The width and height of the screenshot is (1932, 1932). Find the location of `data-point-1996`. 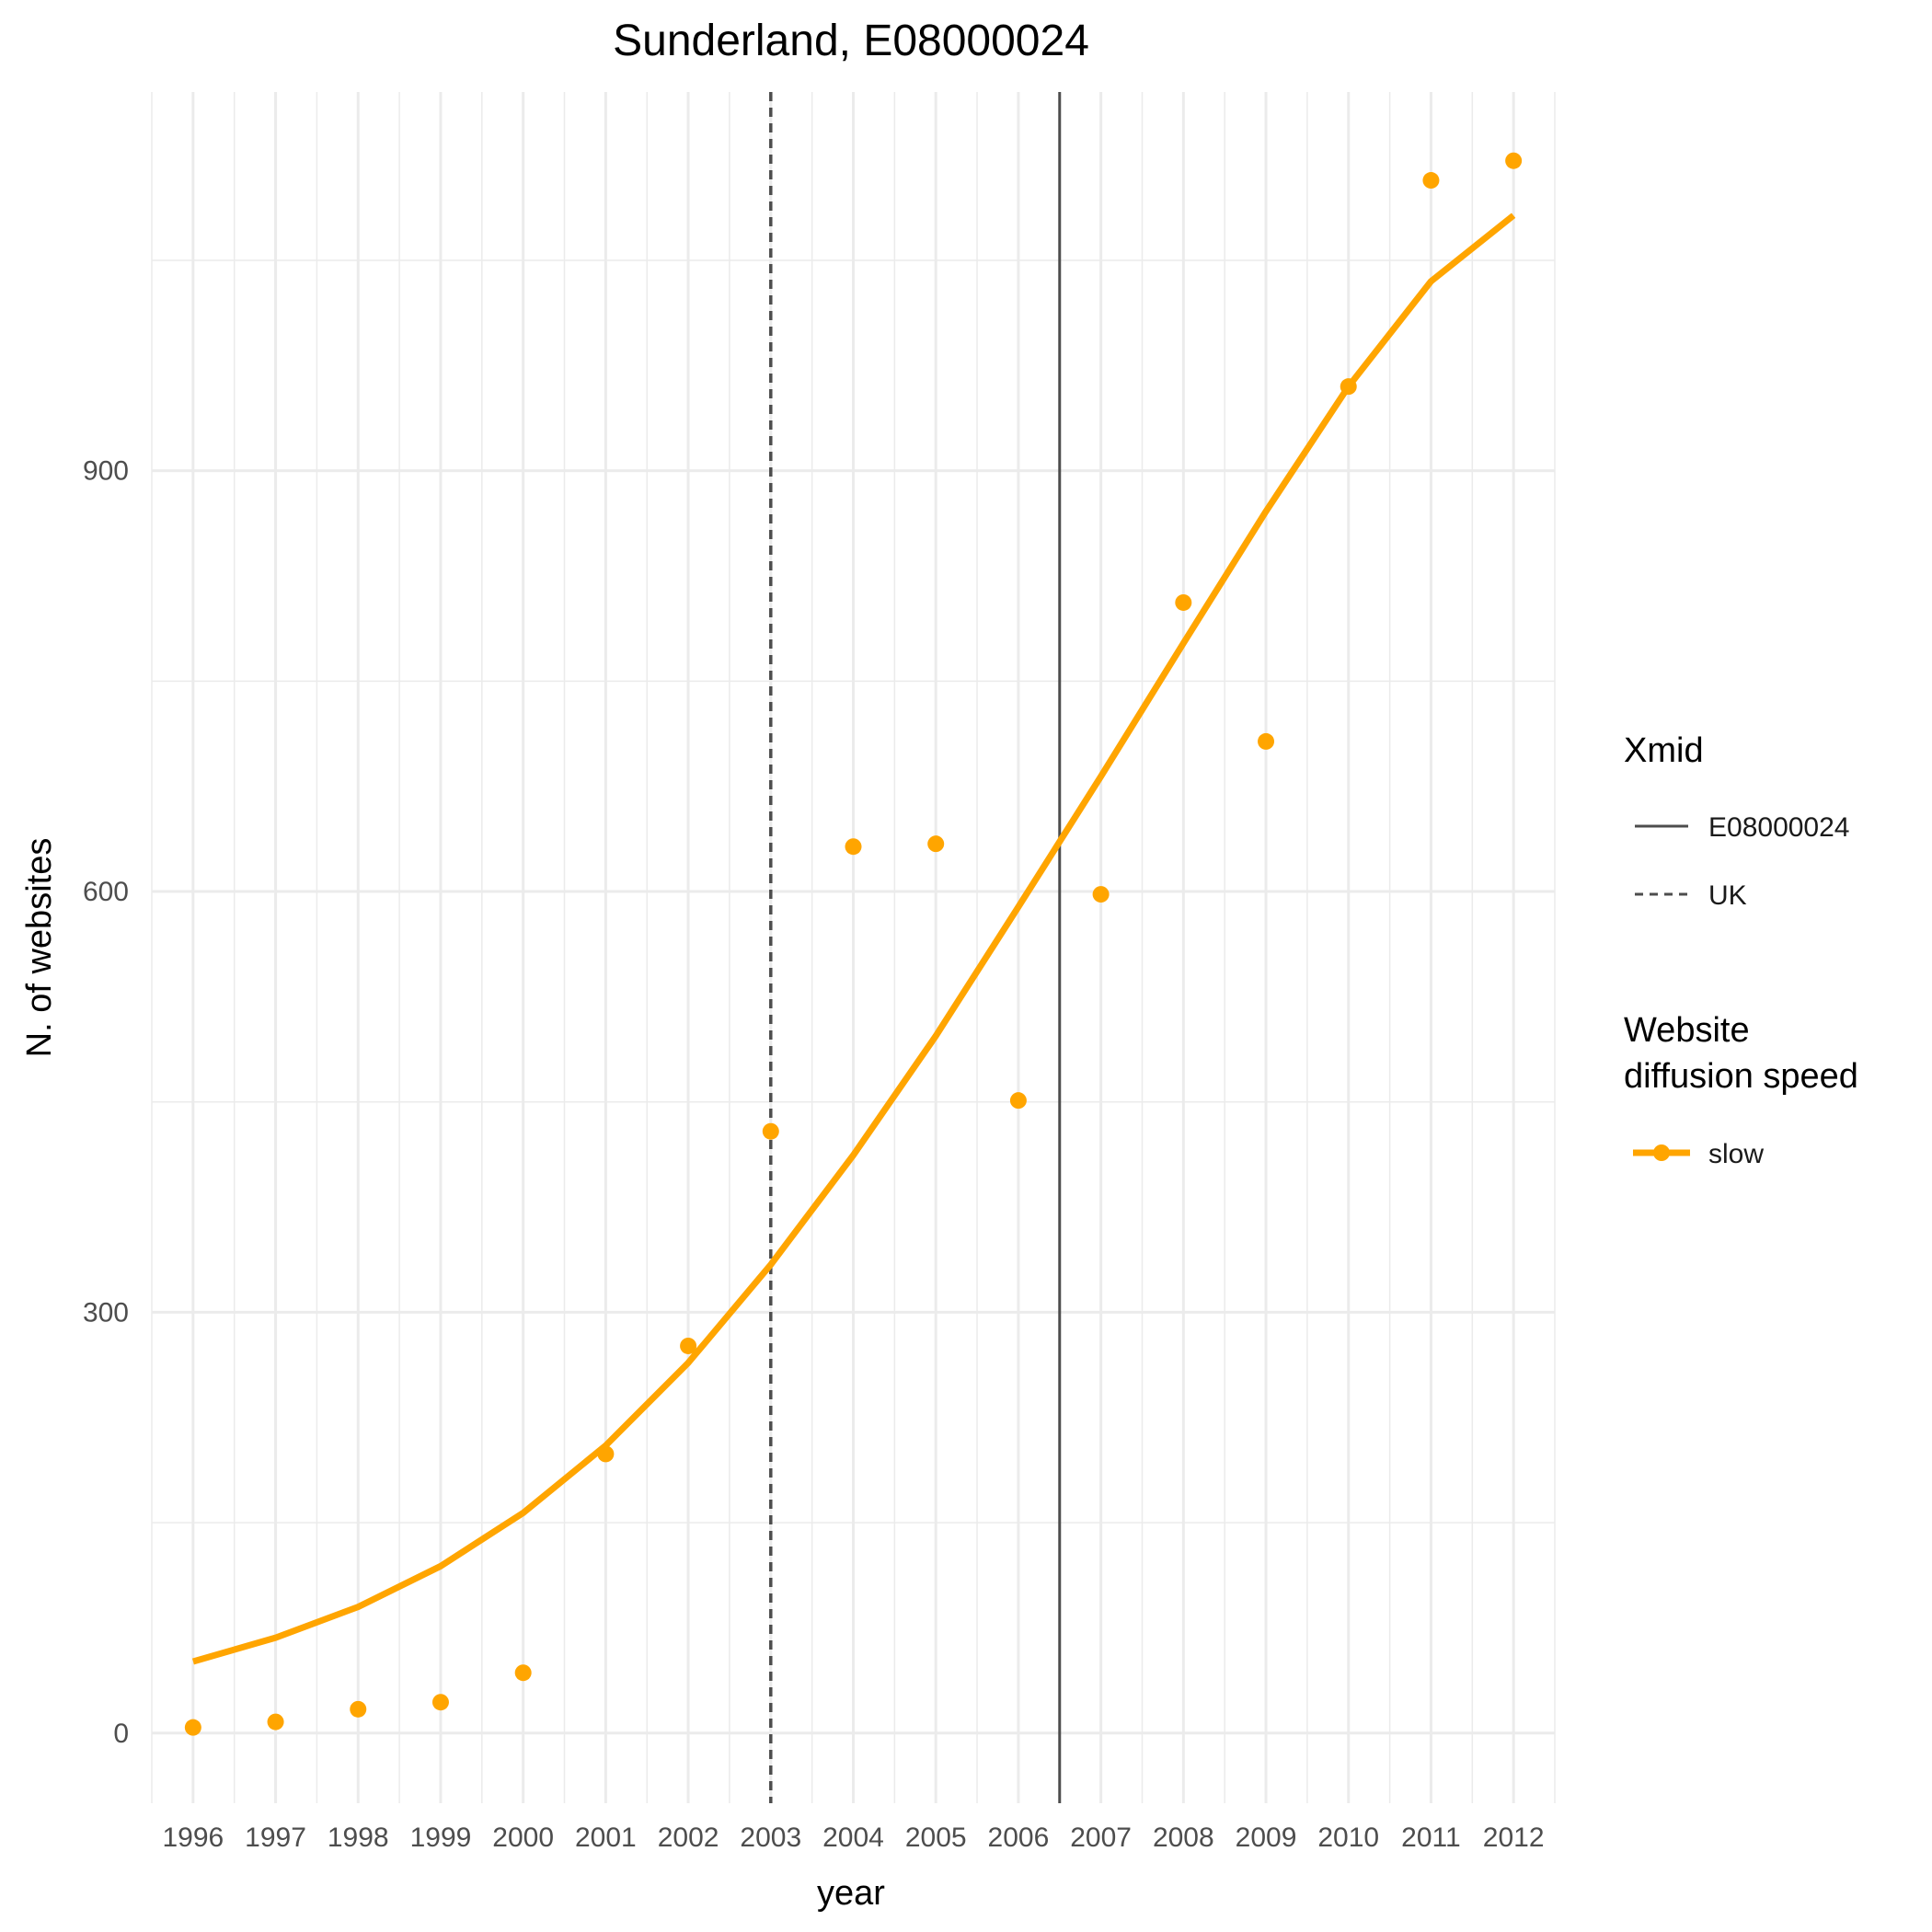

data-point-1996 is located at coordinates (192, 1727).